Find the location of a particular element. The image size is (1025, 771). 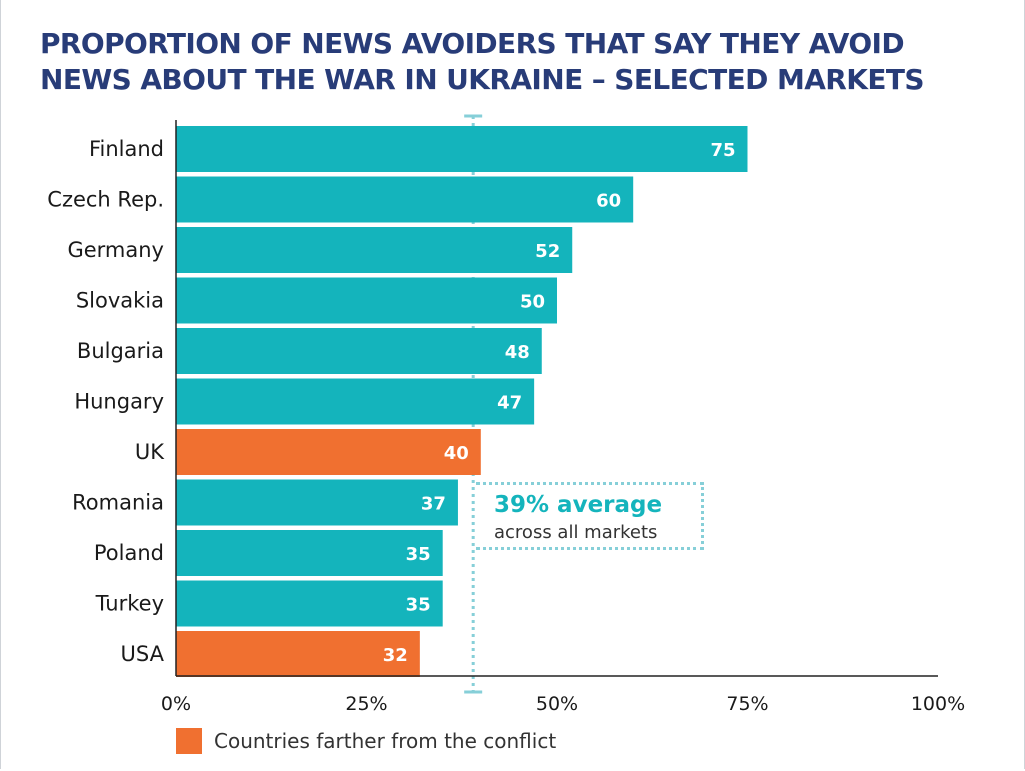

value-label-romania: 37 is located at coordinates (433, 504).